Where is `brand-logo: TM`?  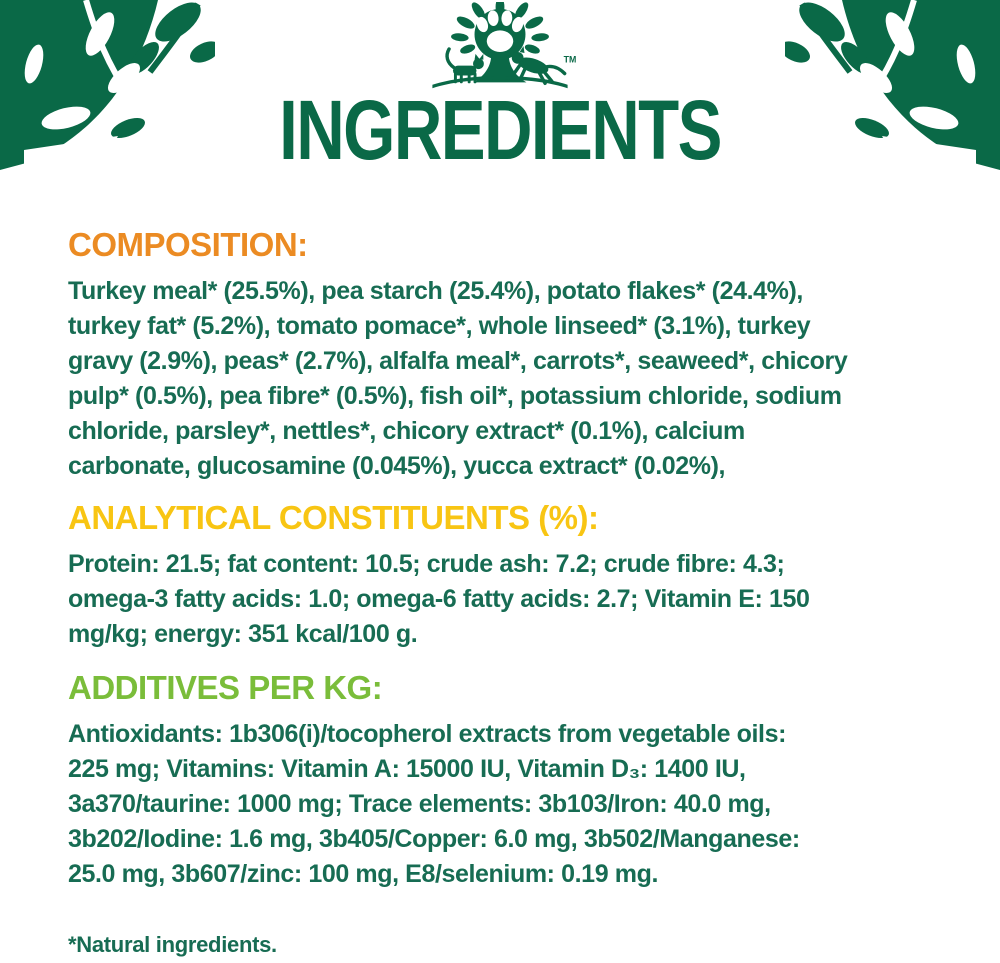
brand-logo: TM is located at coordinates (500, 51).